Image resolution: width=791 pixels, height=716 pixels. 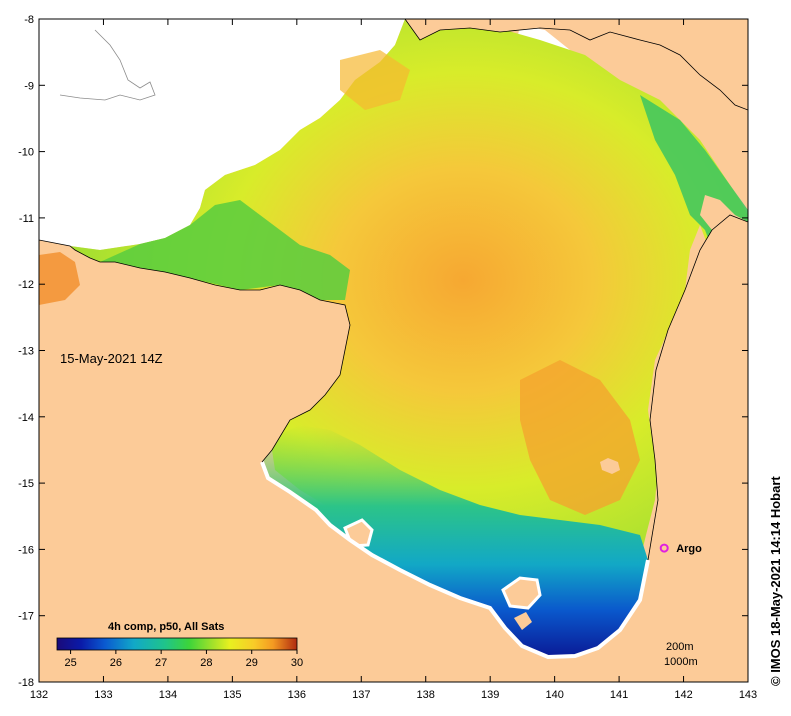 I want to click on x-tick-label: 138, so click(x=426, y=695).